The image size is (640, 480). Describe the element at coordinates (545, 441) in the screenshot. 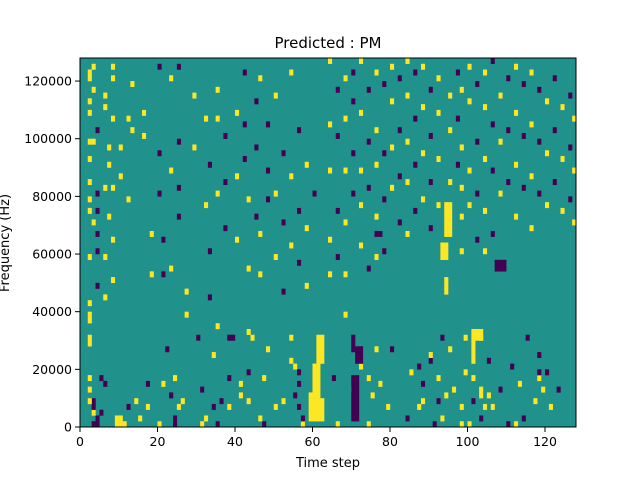

I see `x-tick-label: 120` at that location.